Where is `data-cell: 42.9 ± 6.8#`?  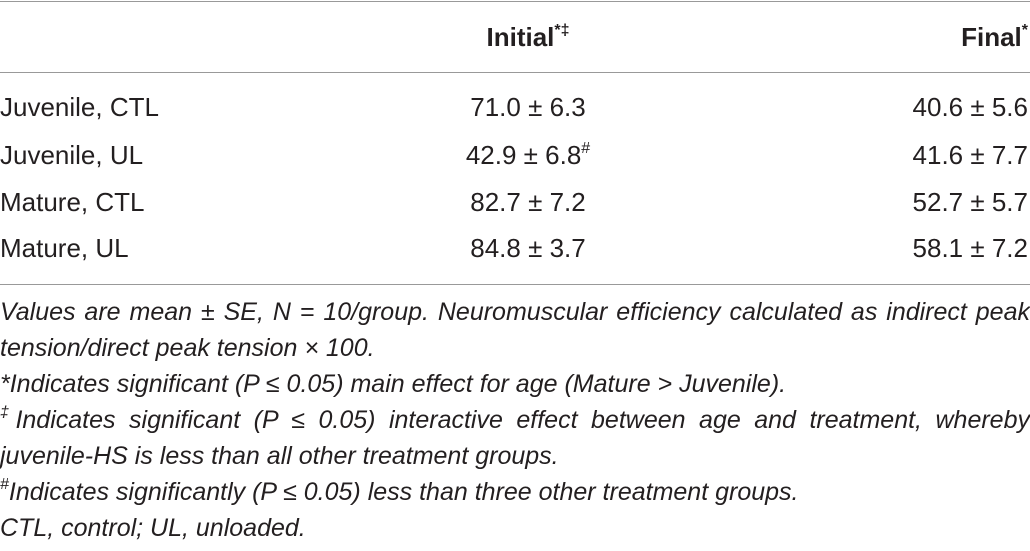 data-cell: 42.9 ± 6.8# is located at coordinates (528, 155).